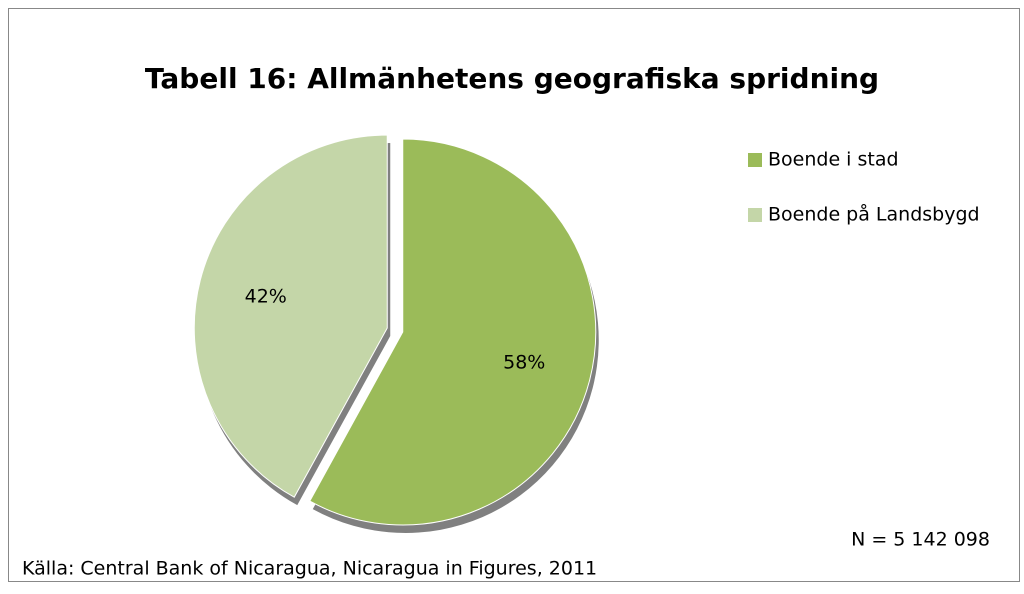  What do you see at coordinates (266, 296) in the screenshot?
I see `data-label: 42%` at bounding box center [266, 296].